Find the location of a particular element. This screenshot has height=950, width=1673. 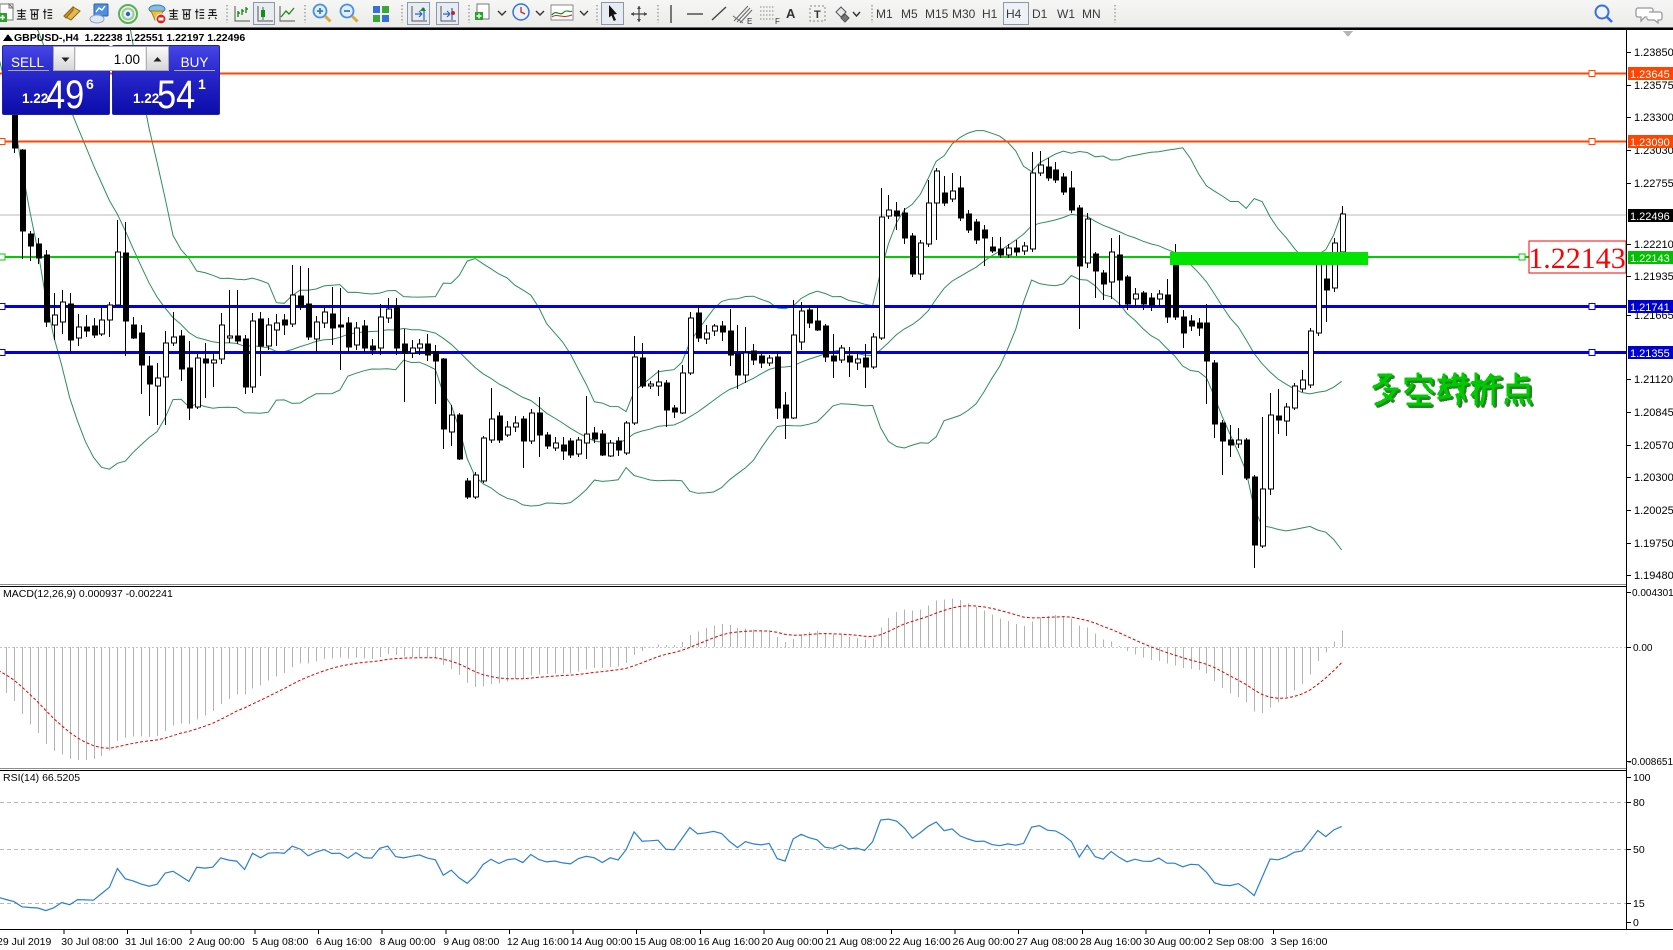

svg-text: 6 Aug 16:00 is located at coordinates (344, 942).